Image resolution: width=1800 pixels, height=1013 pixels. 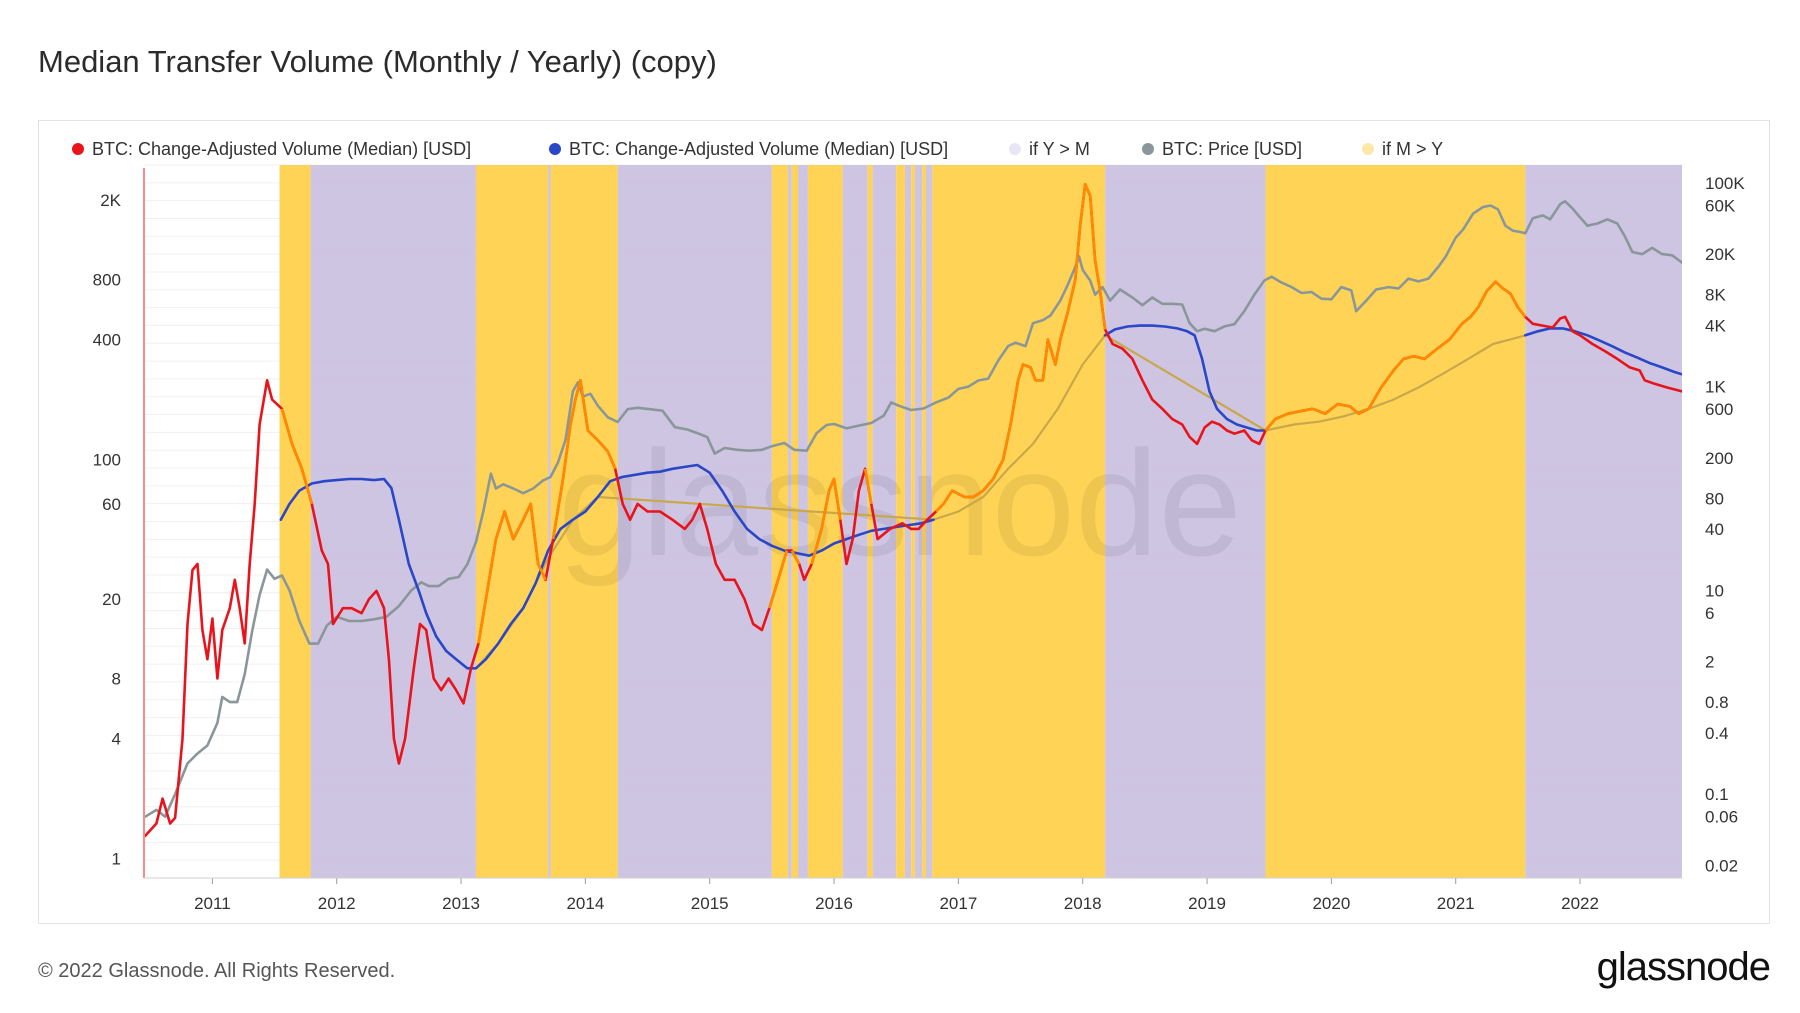 I want to click on y-right-tick-label: 60K, so click(x=1720, y=206).